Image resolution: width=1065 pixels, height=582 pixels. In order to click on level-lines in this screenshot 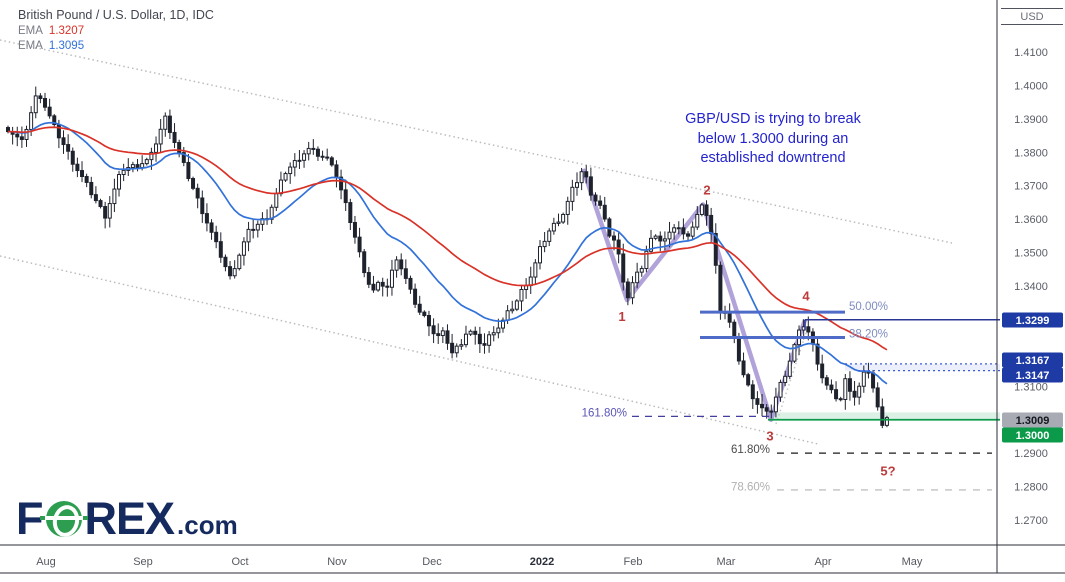, I will do `click(816, 400)`.